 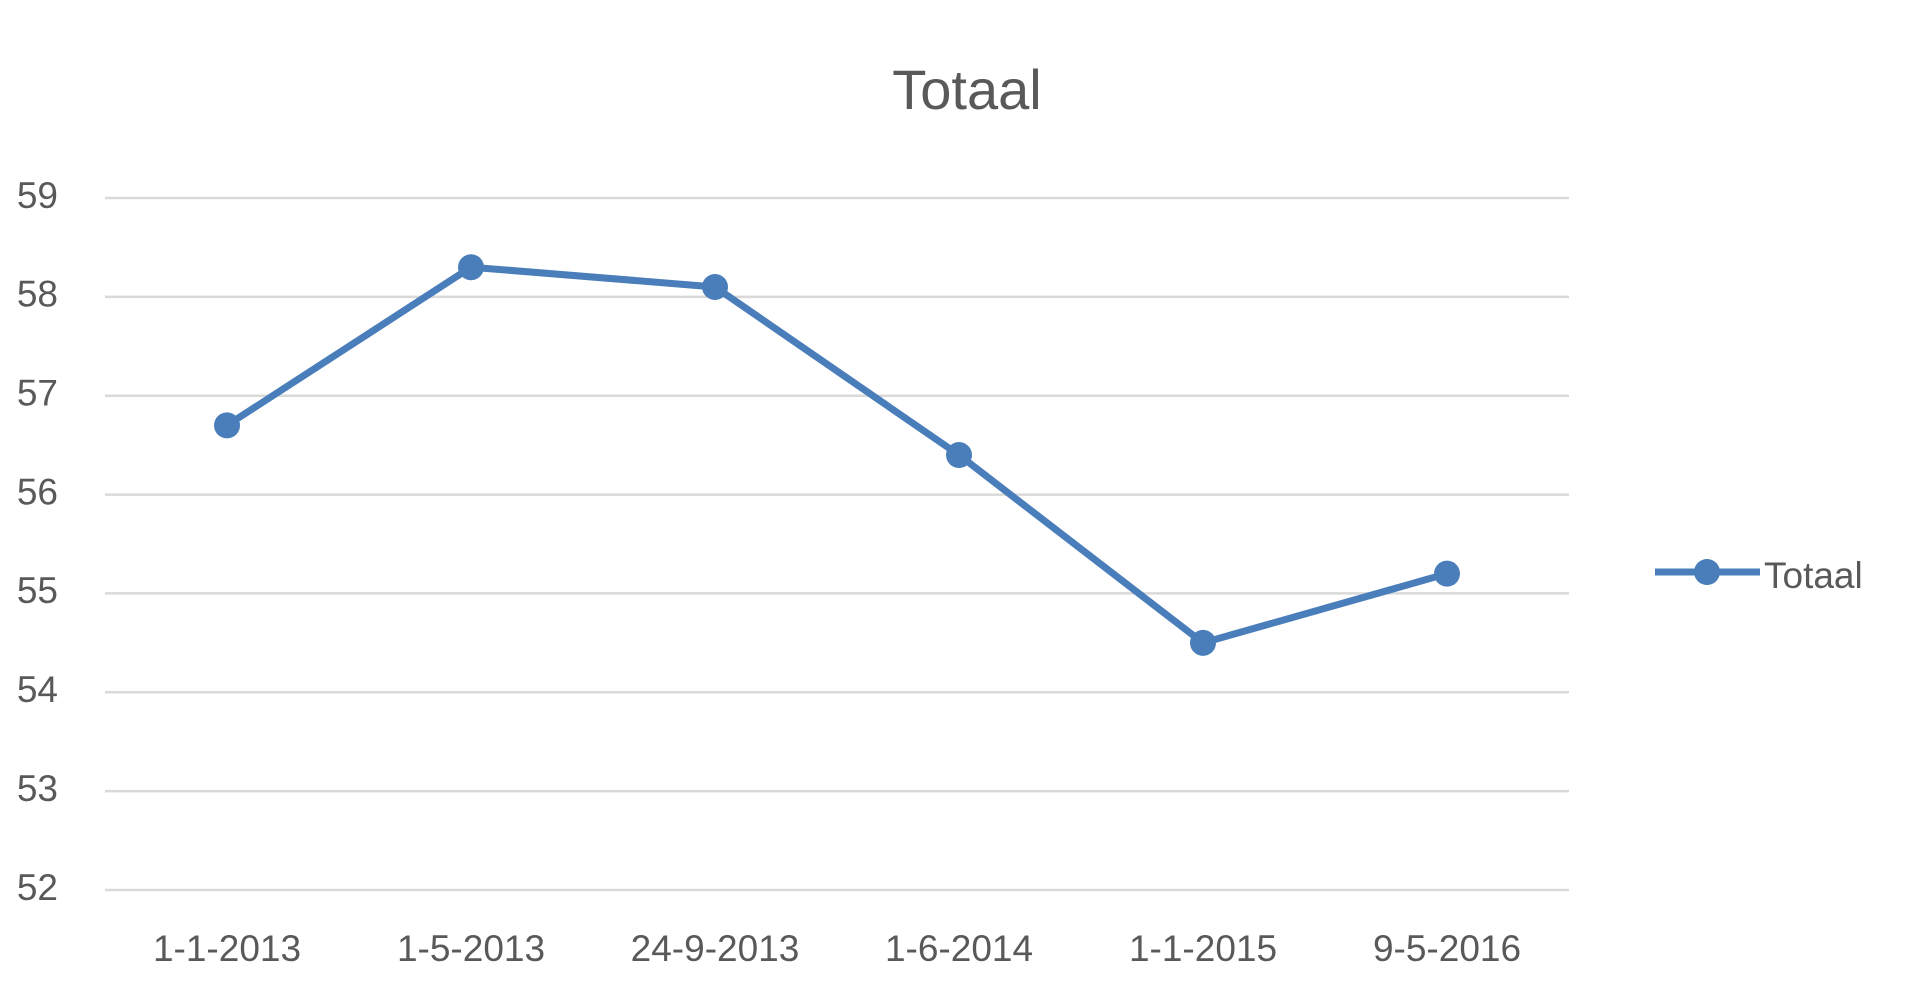 I want to click on legend-marker, so click(x=1707, y=572).